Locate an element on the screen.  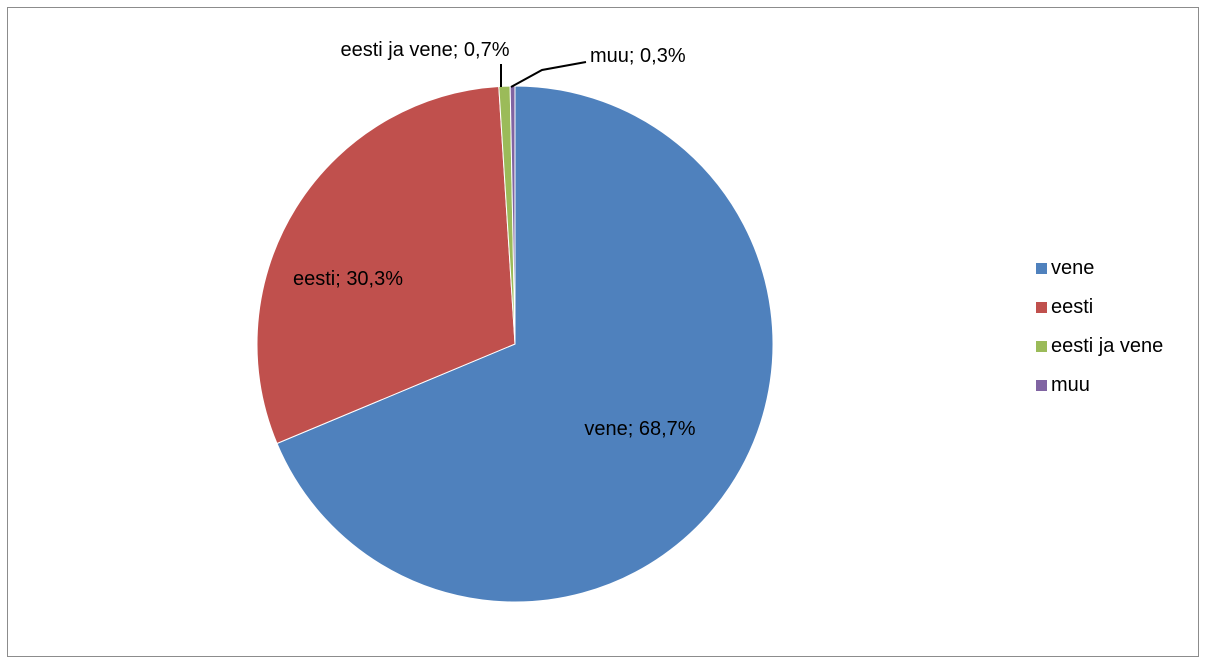
legend: vene eesti eesti ja vene muu is located at coordinates (1099, 336).